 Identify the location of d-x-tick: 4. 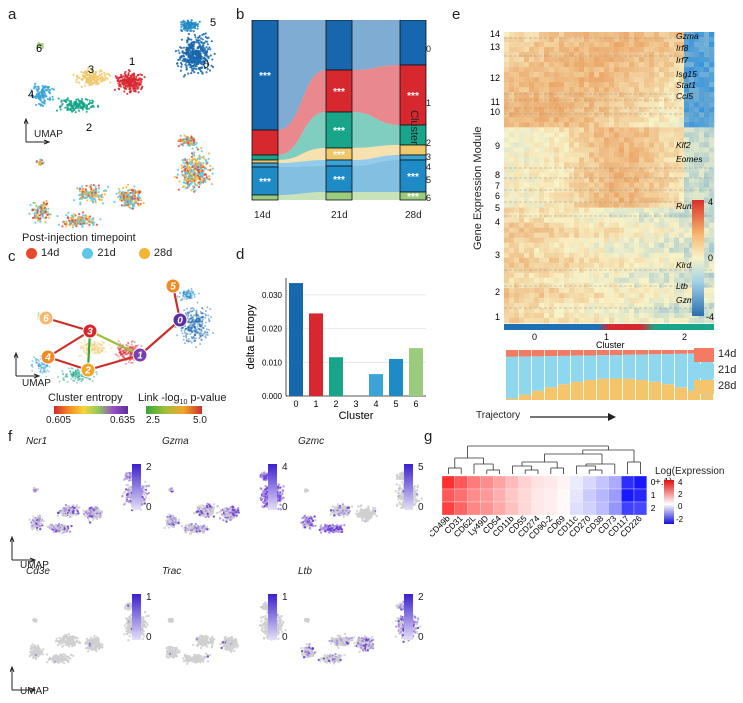
(375, 404).